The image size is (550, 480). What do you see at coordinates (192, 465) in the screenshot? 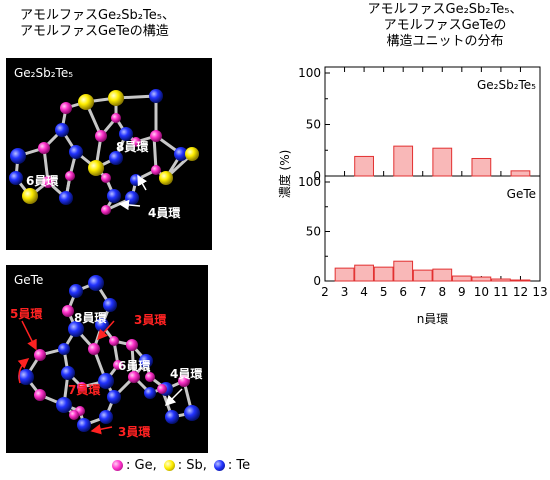
I see `sb-legend-label: : Sb,` at bounding box center [192, 465].